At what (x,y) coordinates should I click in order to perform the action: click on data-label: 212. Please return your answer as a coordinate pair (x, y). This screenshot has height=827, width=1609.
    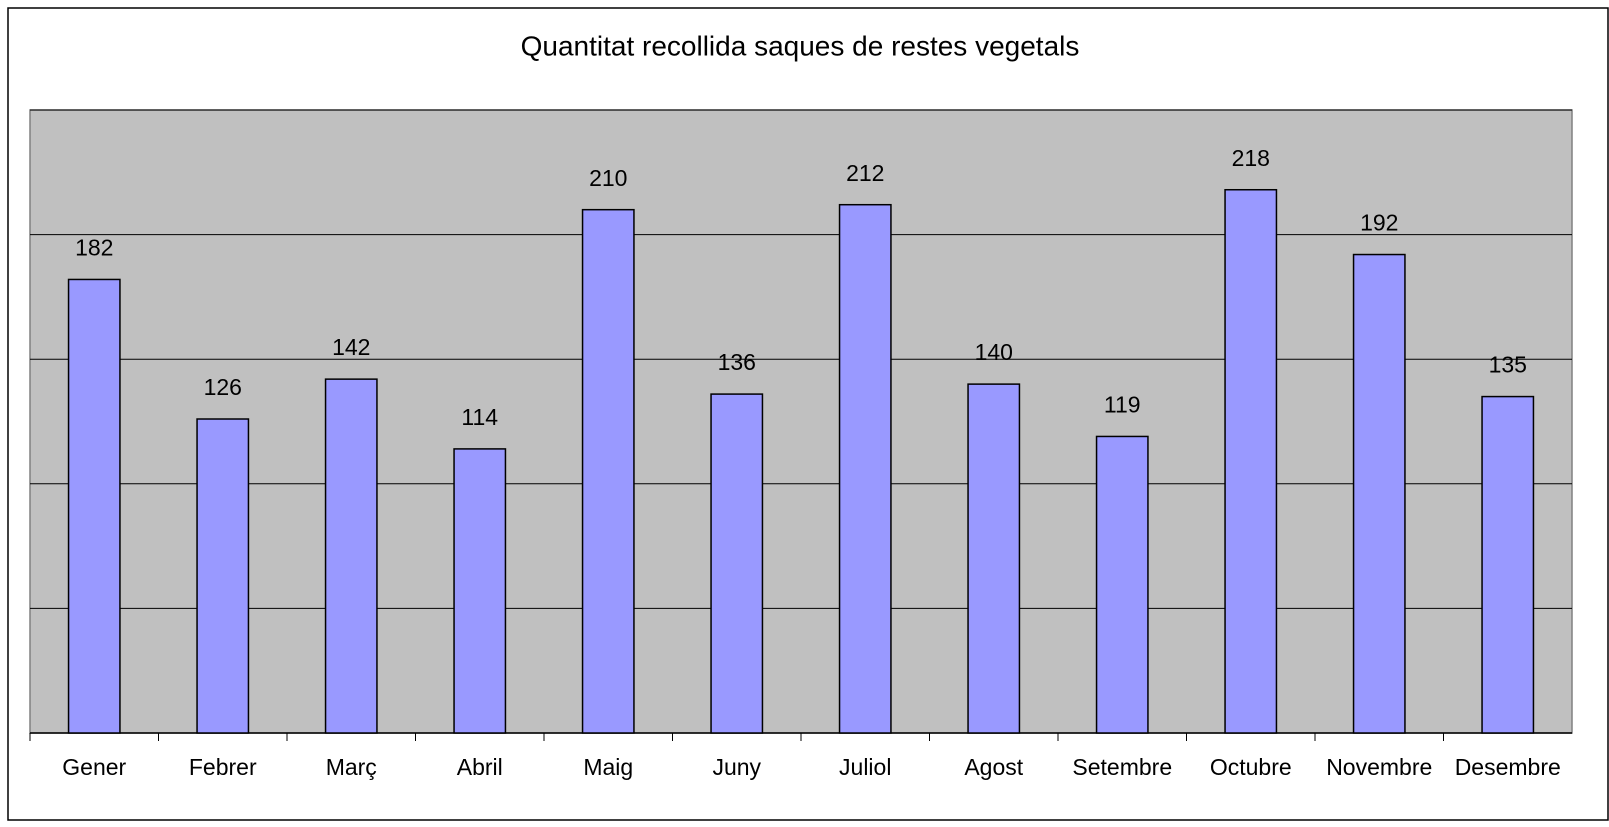
    Looking at the image, I should click on (865, 173).